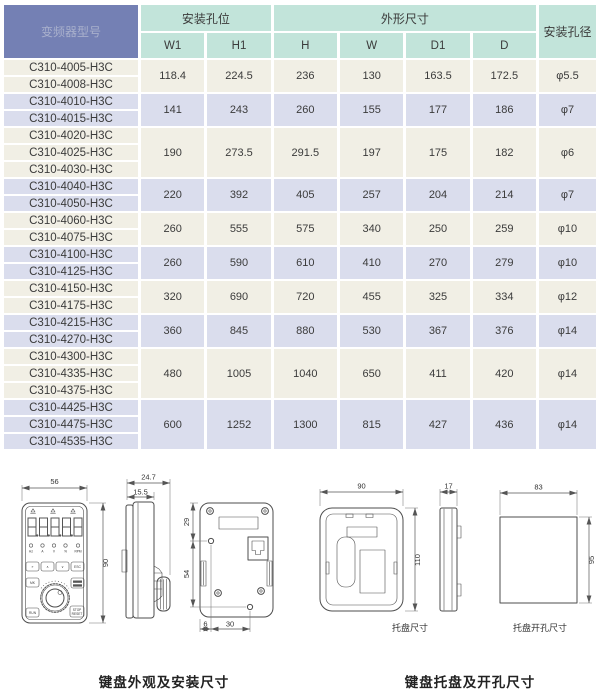  Describe the element at coordinates (538, 487) in the screenshot. I see `dim-label-cutout-width: 83` at that location.